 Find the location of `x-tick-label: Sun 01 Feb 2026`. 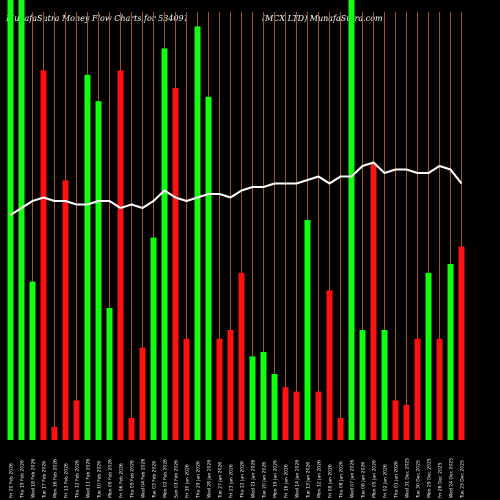

x-tick-label: Sun 01 Feb 2026 is located at coordinates (177, 479).